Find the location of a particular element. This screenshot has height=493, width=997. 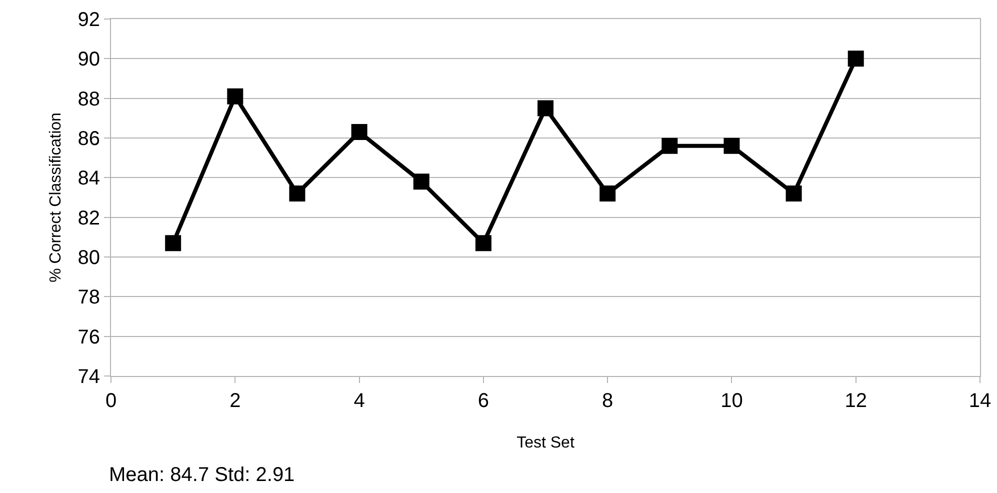

y-tick-label: 86 is located at coordinates (89, 139).